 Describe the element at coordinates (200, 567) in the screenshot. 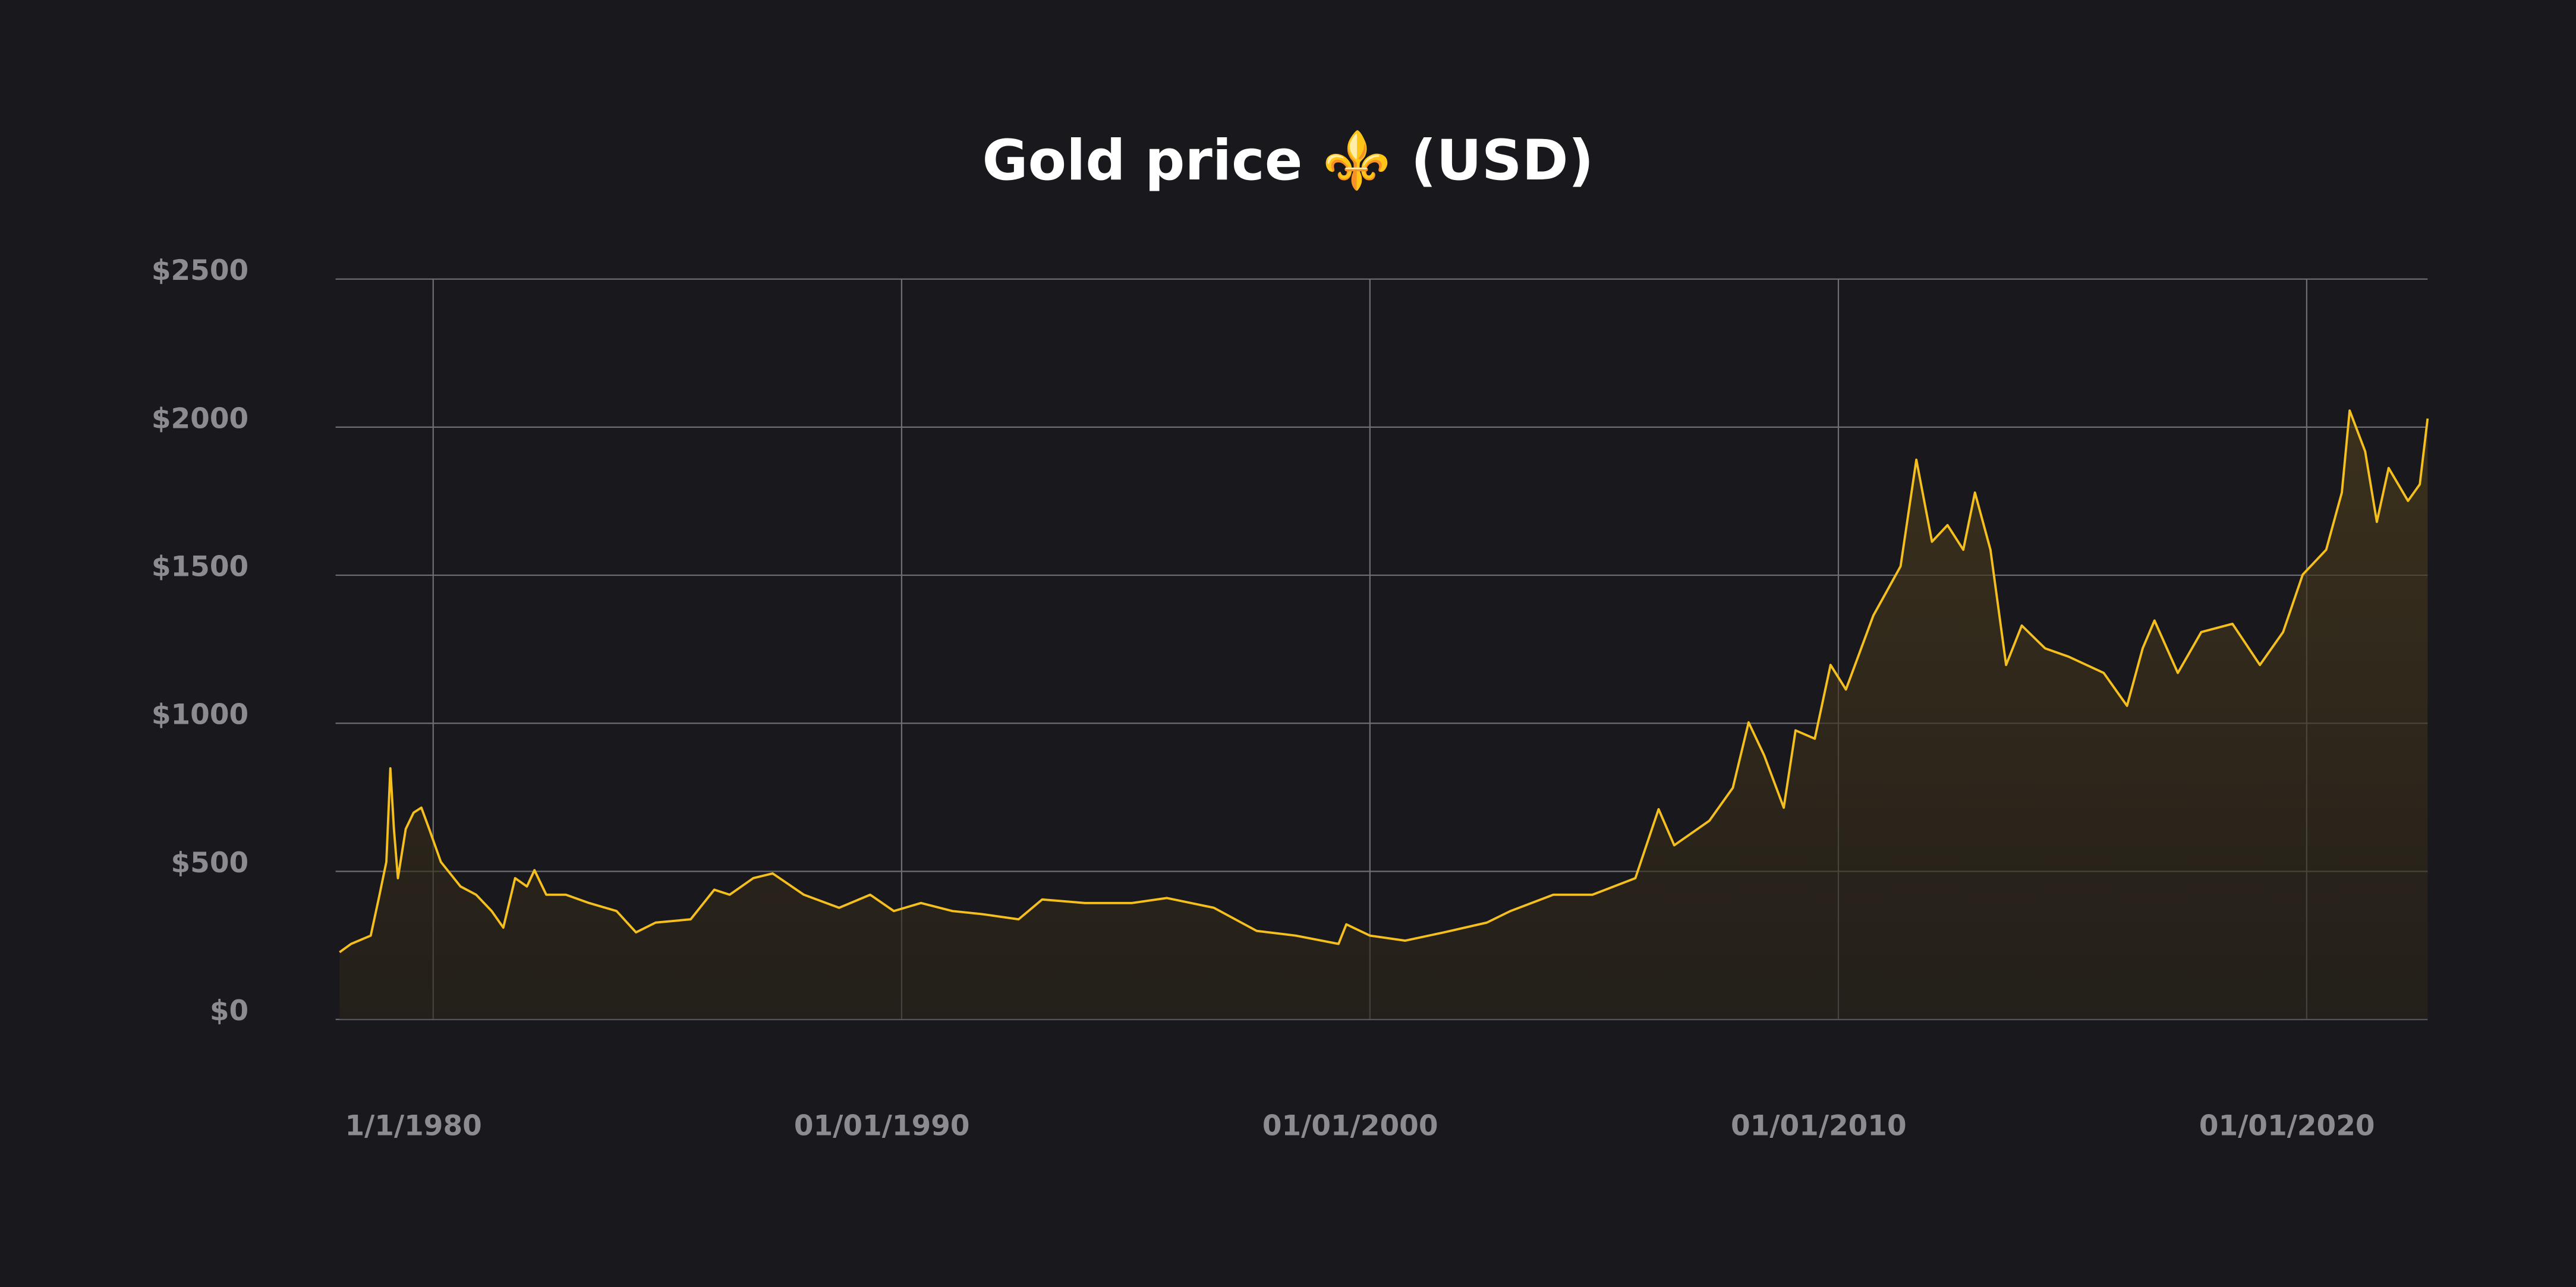

I see `y-tick-label: $1500` at that location.